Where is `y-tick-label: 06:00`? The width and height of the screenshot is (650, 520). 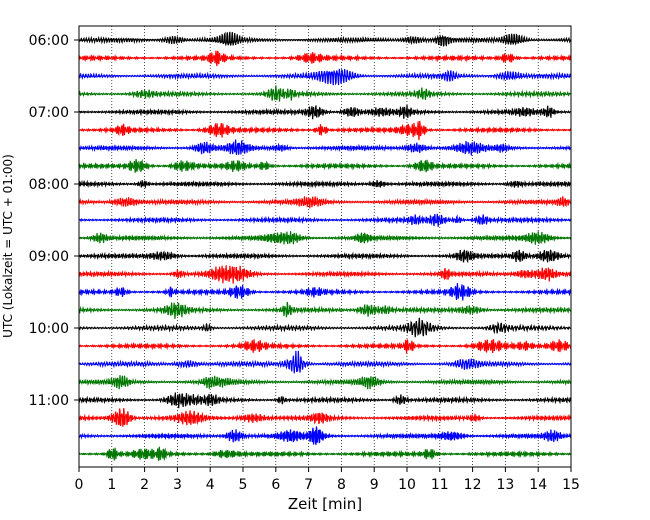 y-tick-label: 06:00 is located at coordinates (49, 41).